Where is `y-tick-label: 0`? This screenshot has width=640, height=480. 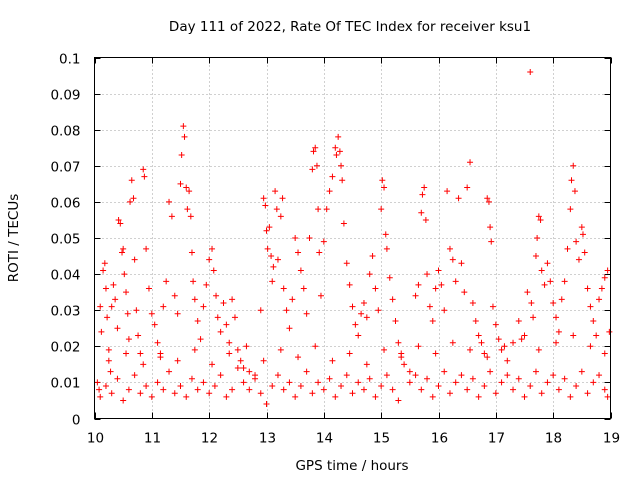
y-tick-label: 0 is located at coordinates (76, 421).